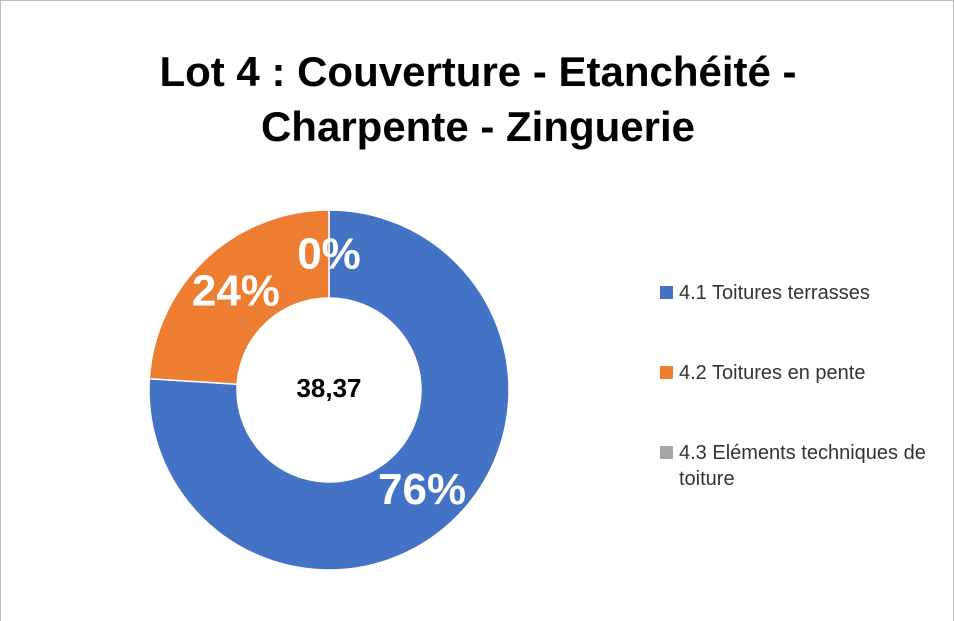  What do you see at coordinates (422, 489) in the screenshot?
I see `slice-label: 76%` at bounding box center [422, 489].